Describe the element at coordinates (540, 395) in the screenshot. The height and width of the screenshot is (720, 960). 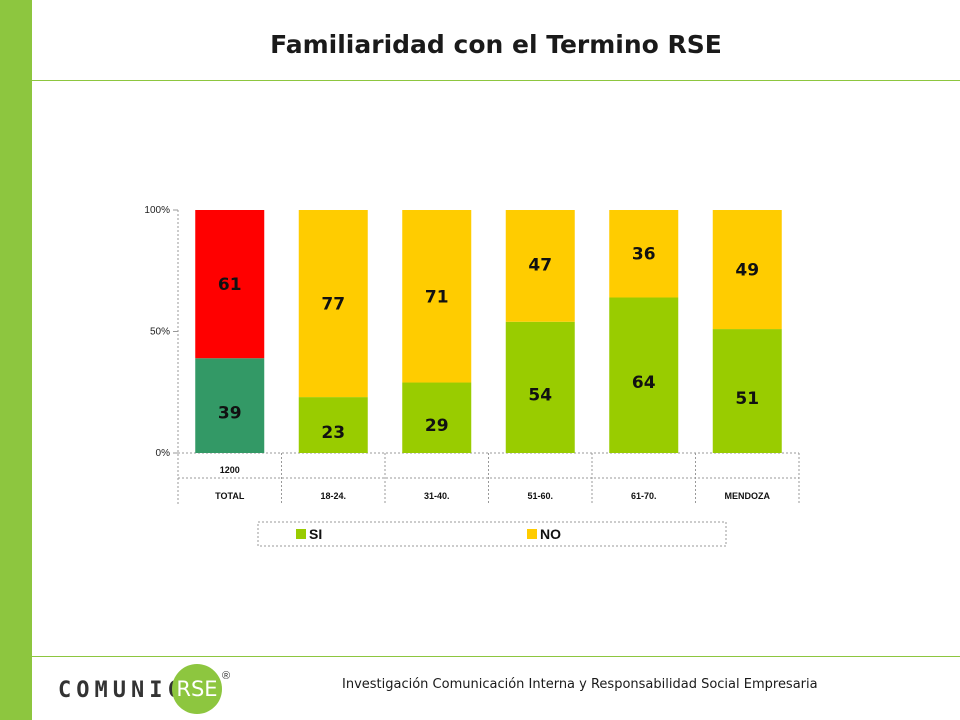
I see `data-label-si: 54` at that location.